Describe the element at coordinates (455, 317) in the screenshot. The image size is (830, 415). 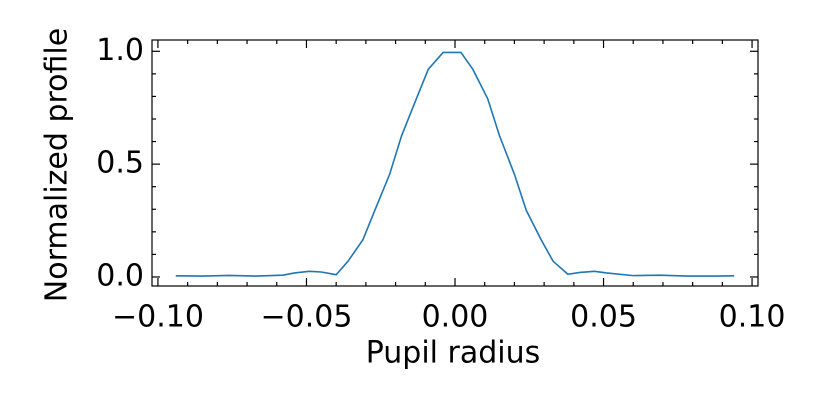
I see `x-tick-label: 0.00` at that location.